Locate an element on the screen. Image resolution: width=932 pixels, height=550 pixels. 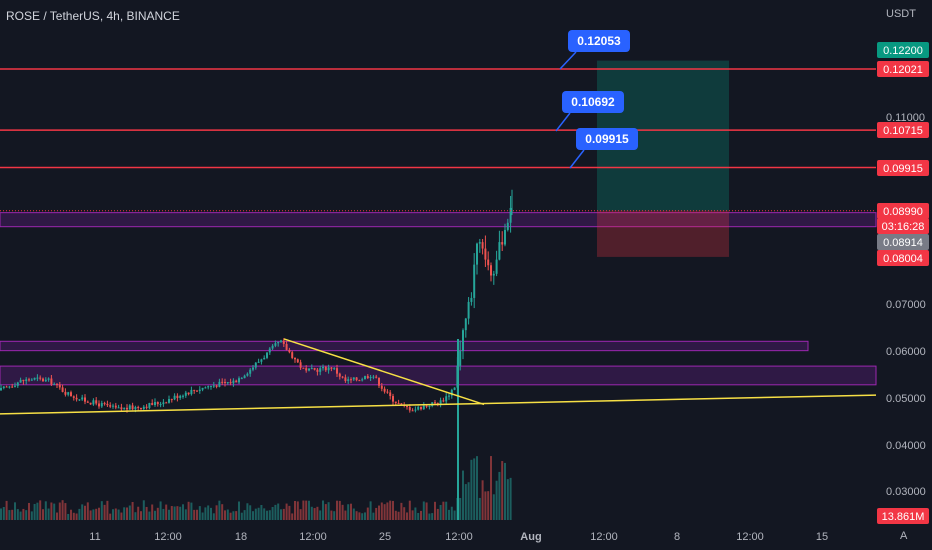
x-tick-label: 8 is located at coordinates (677, 537).